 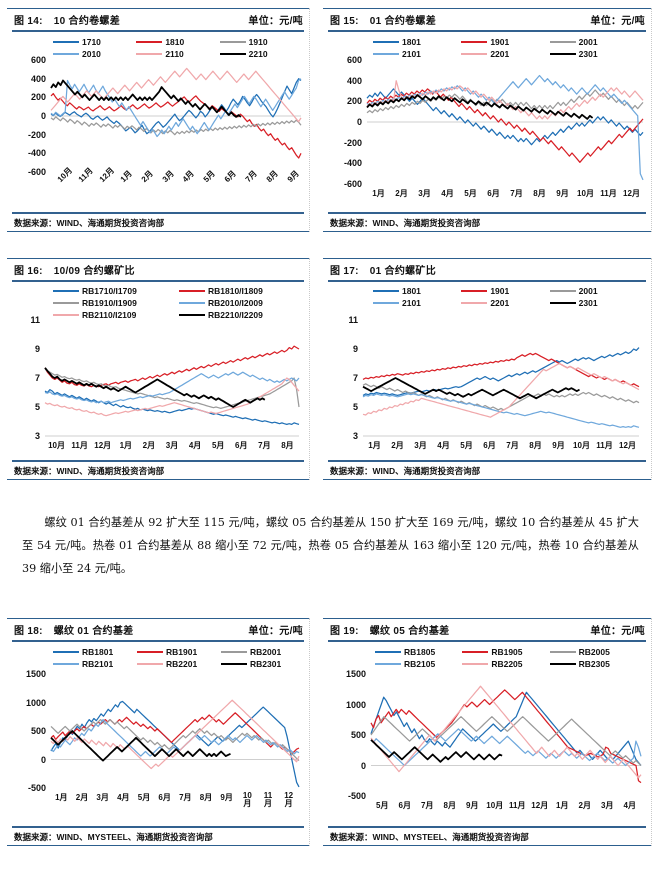 I want to click on x-axis-tick-label: 3月, so click(x=607, y=805).